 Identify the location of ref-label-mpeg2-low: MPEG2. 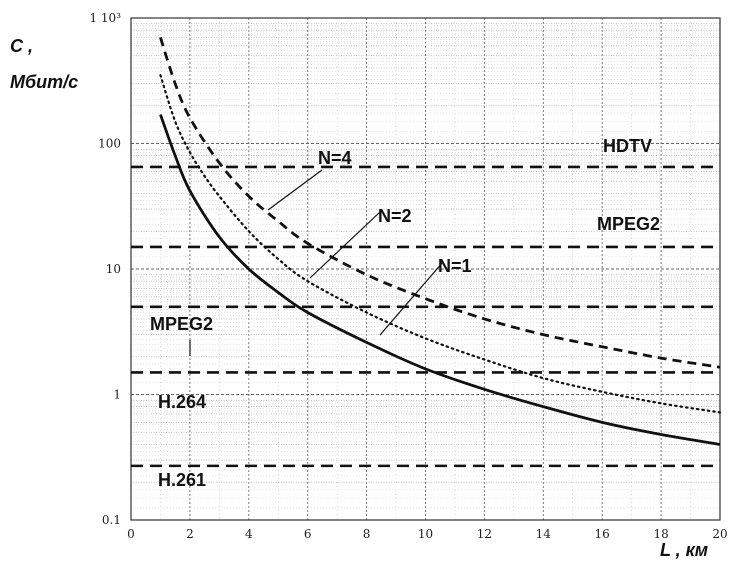
(181, 324).